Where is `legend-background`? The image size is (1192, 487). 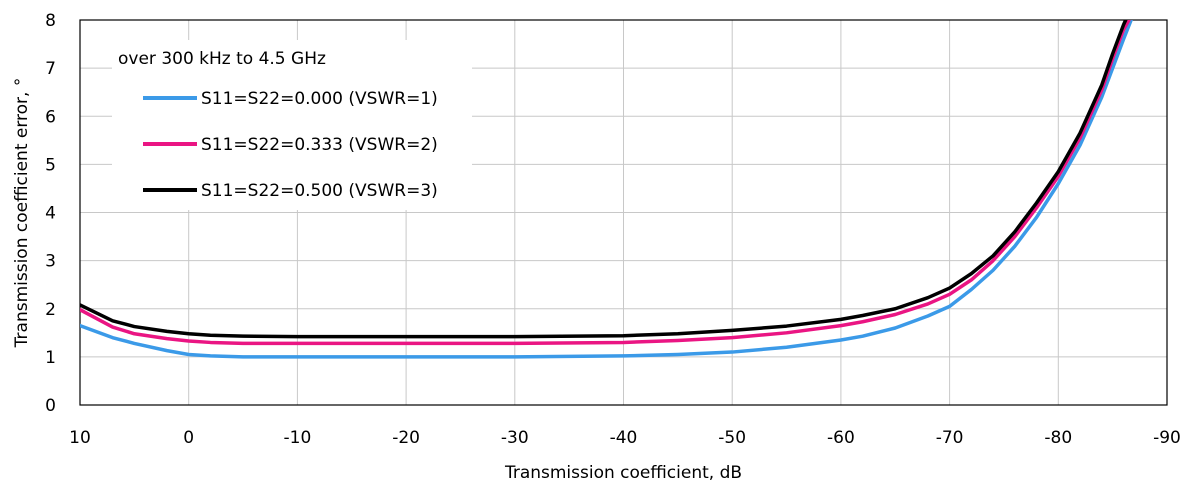 legend-background is located at coordinates (292, 125).